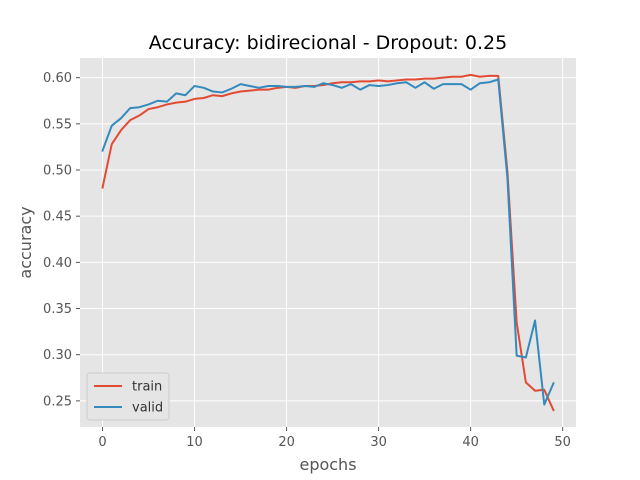 This screenshot has width=640, height=480. I want to click on y-tick-label: 0.50, so click(57, 171).